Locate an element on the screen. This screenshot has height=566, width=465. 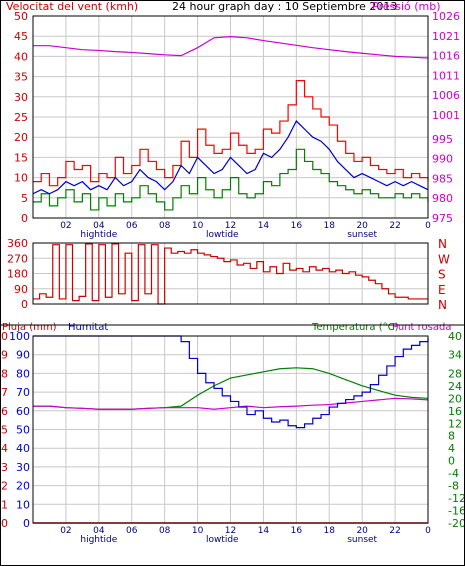
hum-panel-marker-hightide: hightide is located at coordinates (98, 540).